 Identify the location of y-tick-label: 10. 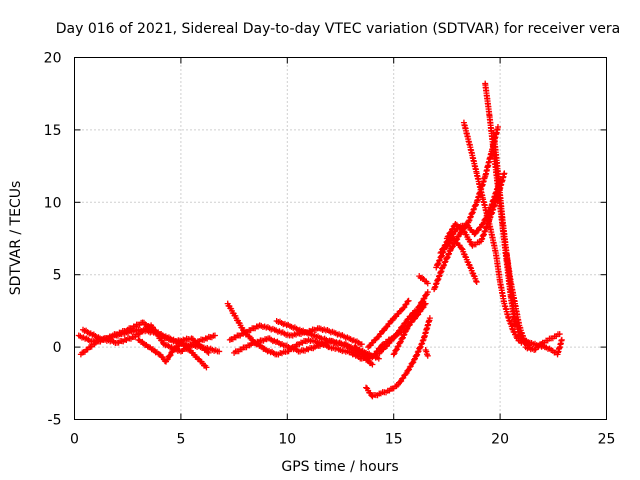
(53, 203).